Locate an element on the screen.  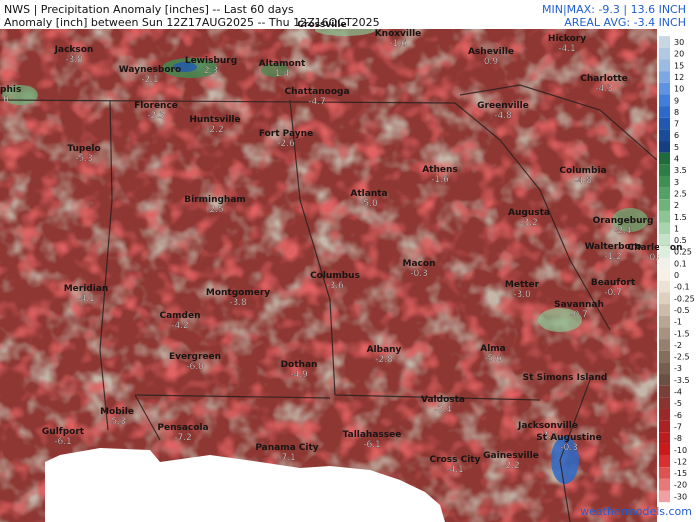
legend-label: 0.1 is located at coordinates (680, 263).